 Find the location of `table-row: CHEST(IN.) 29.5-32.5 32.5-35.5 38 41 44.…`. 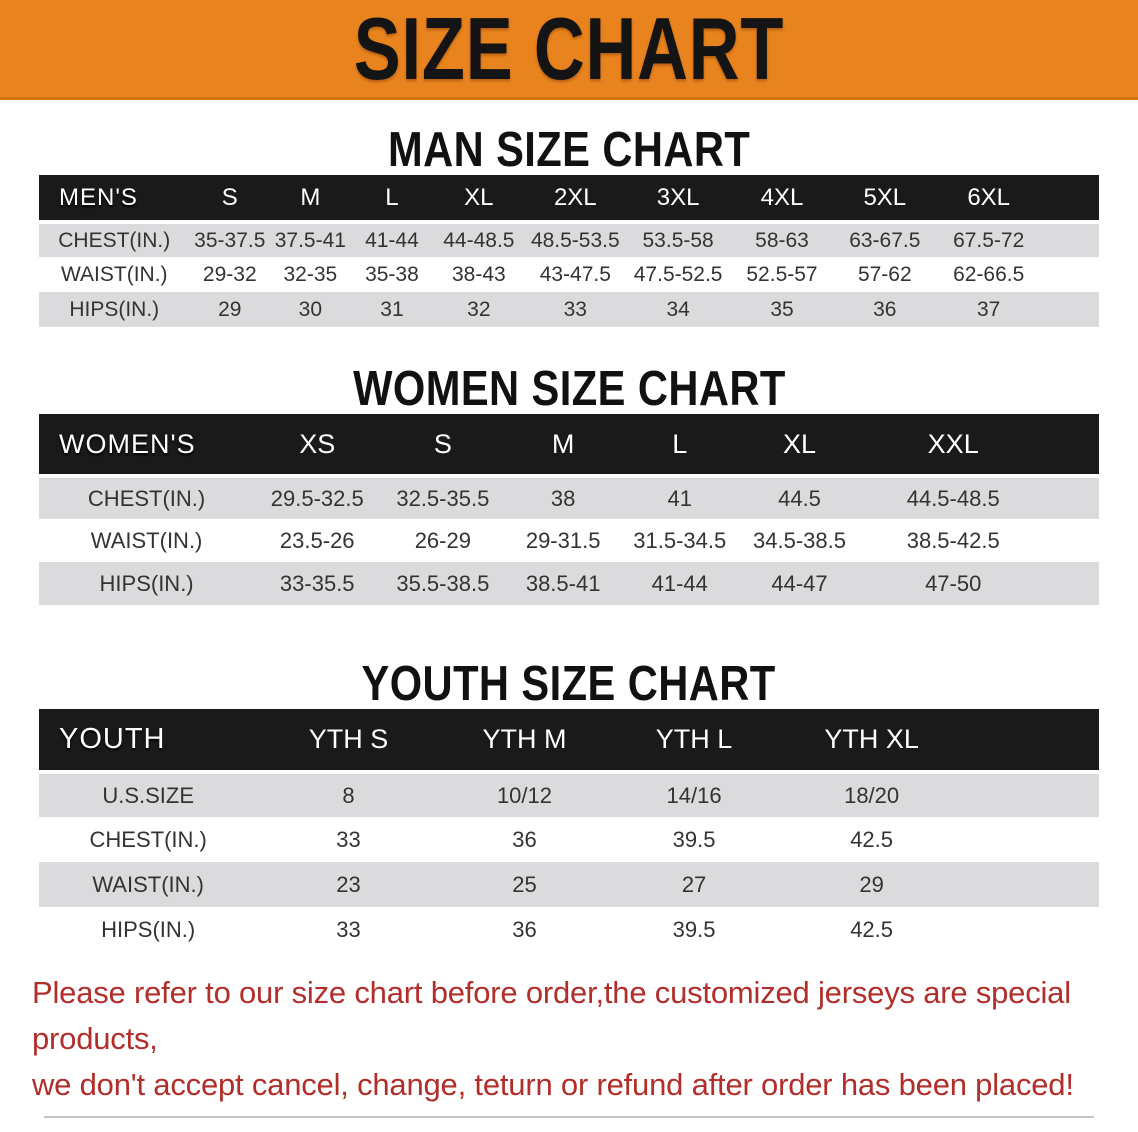

table-row: CHEST(IN.) 29.5-32.5 32.5-35.5 38 41 44.… is located at coordinates (569, 497).